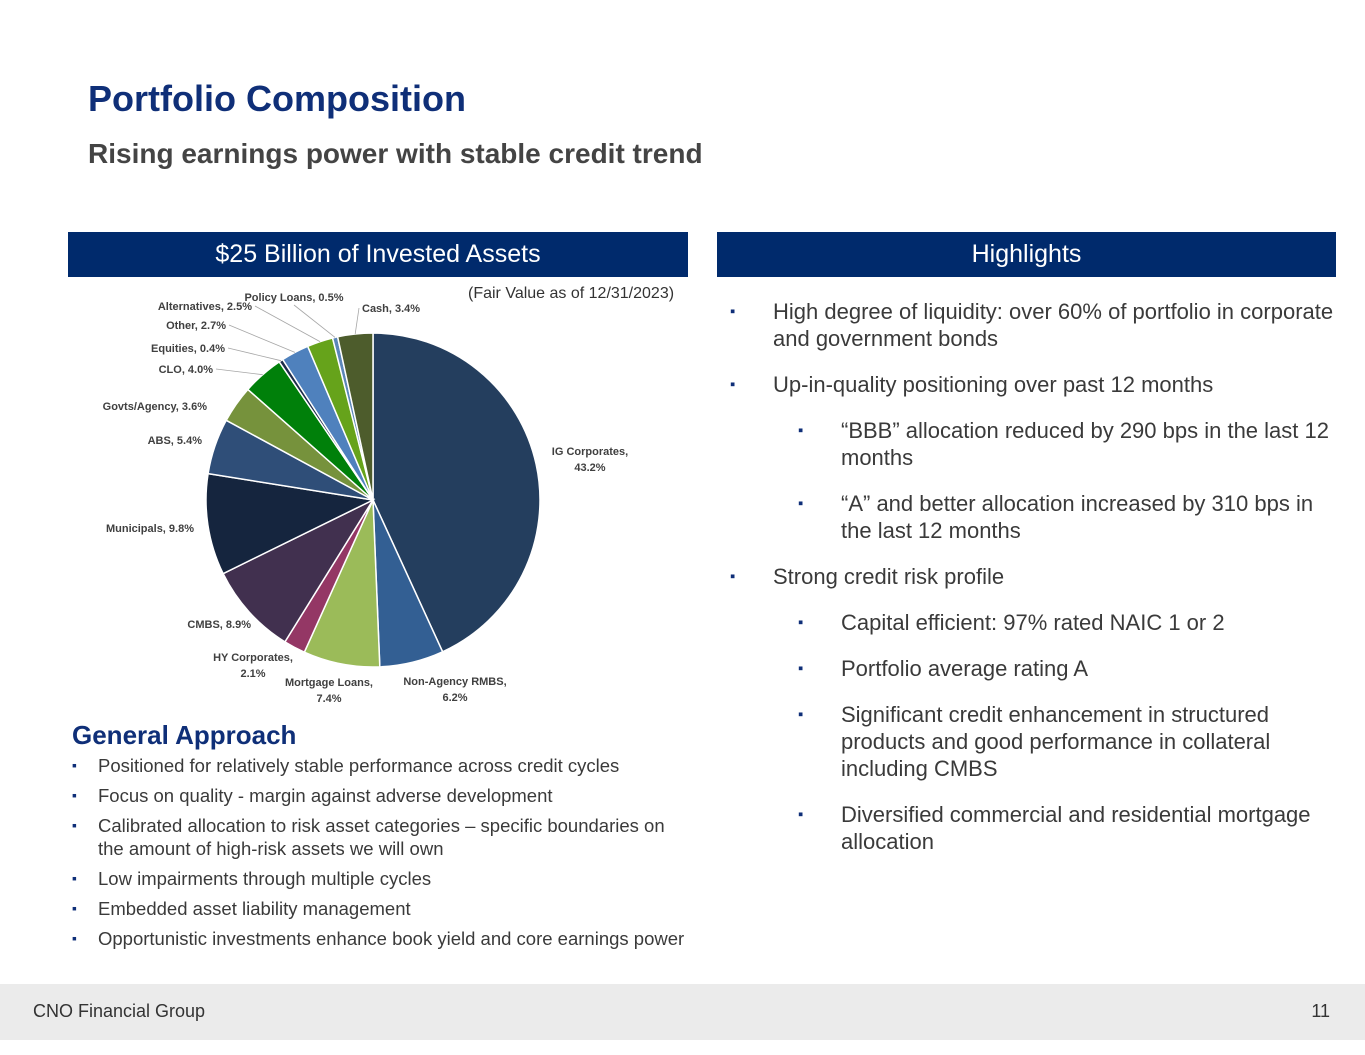 The image size is (1365, 1055). I want to click on pie-slice-label: Municipals, 9.8%, so click(150, 529).